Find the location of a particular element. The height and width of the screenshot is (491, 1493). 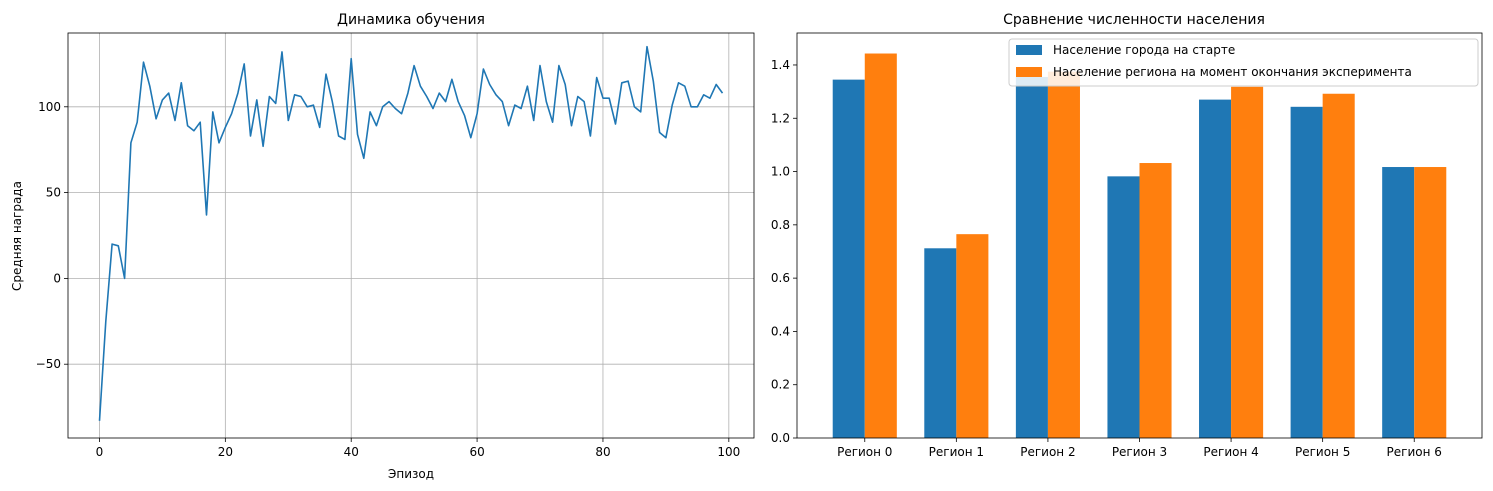

line-chart-x-tick-label: 100 is located at coordinates (728, 452).